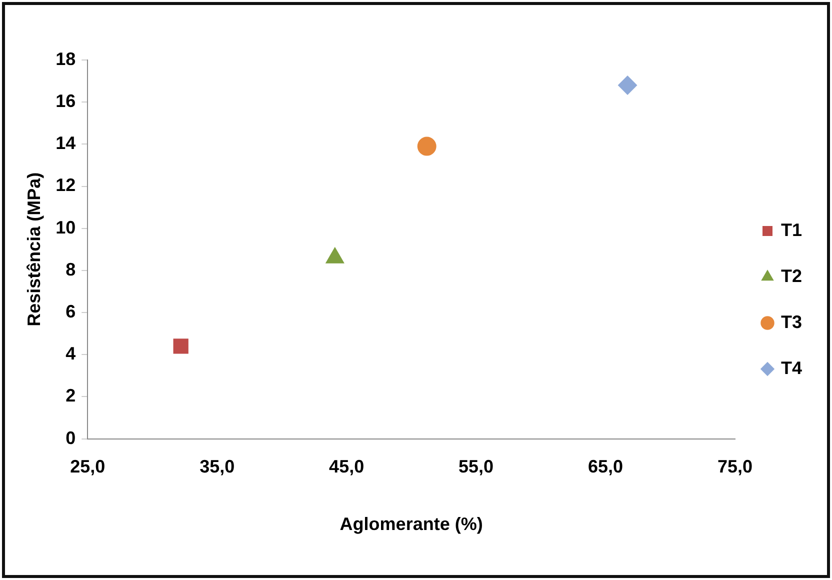 The height and width of the screenshot is (580, 832). Describe the element at coordinates (71, 396) in the screenshot. I see `y-tick-label: 2` at that location.